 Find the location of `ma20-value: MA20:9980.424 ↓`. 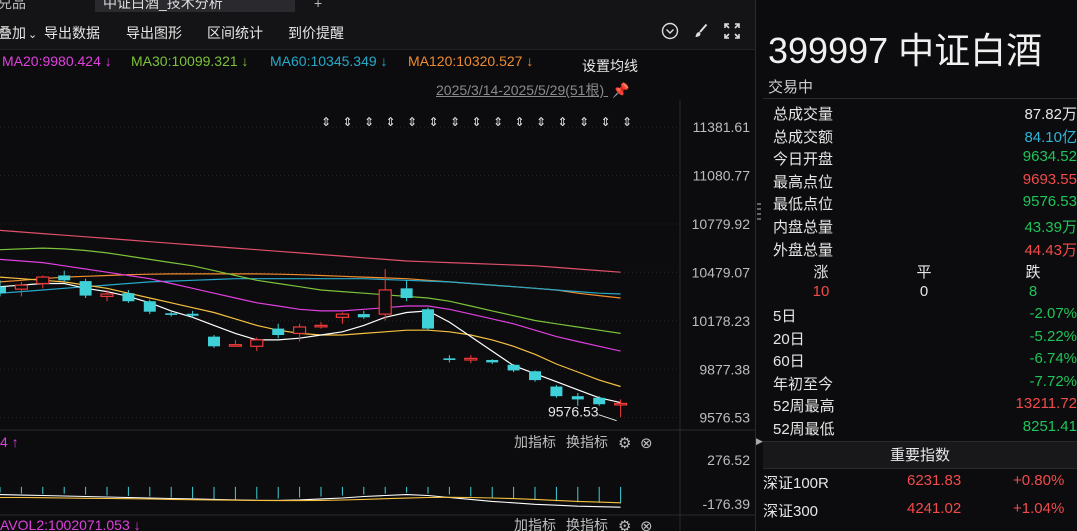

ma20-value: MA20:9980.424 ↓ is located at coordinates (57, 61).